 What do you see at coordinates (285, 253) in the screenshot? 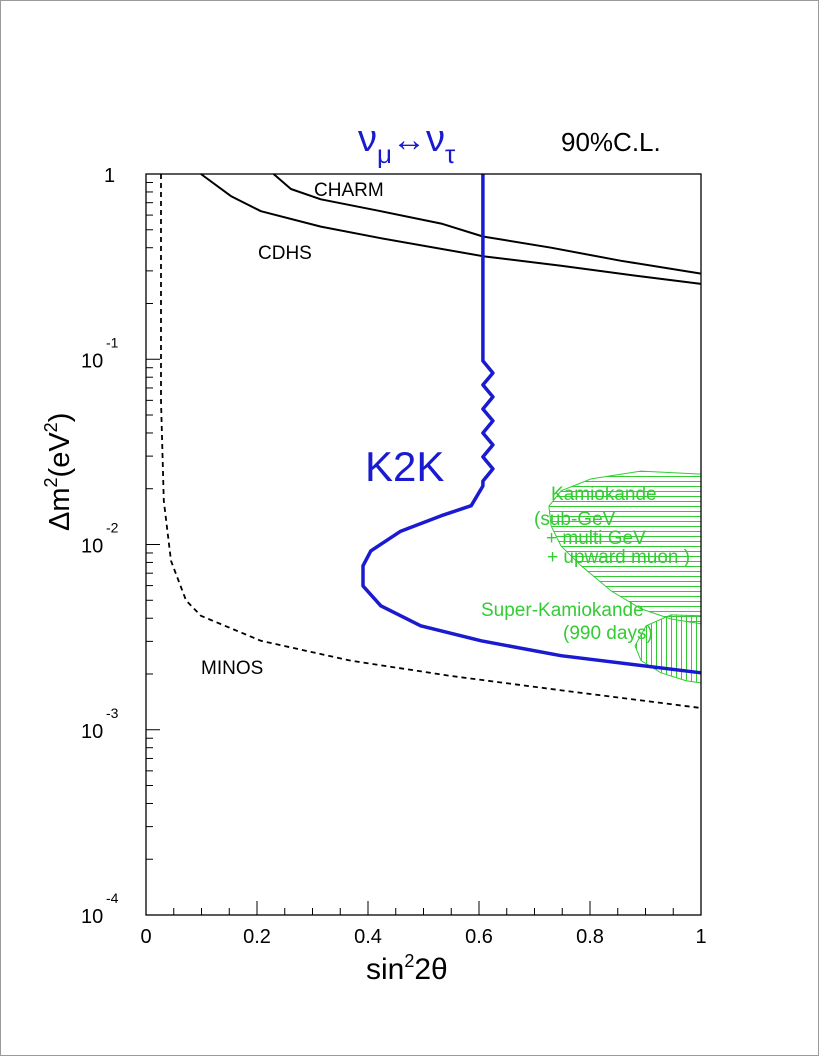
I see `label-cdhs: CDHS` at bounding box center [285, 253].